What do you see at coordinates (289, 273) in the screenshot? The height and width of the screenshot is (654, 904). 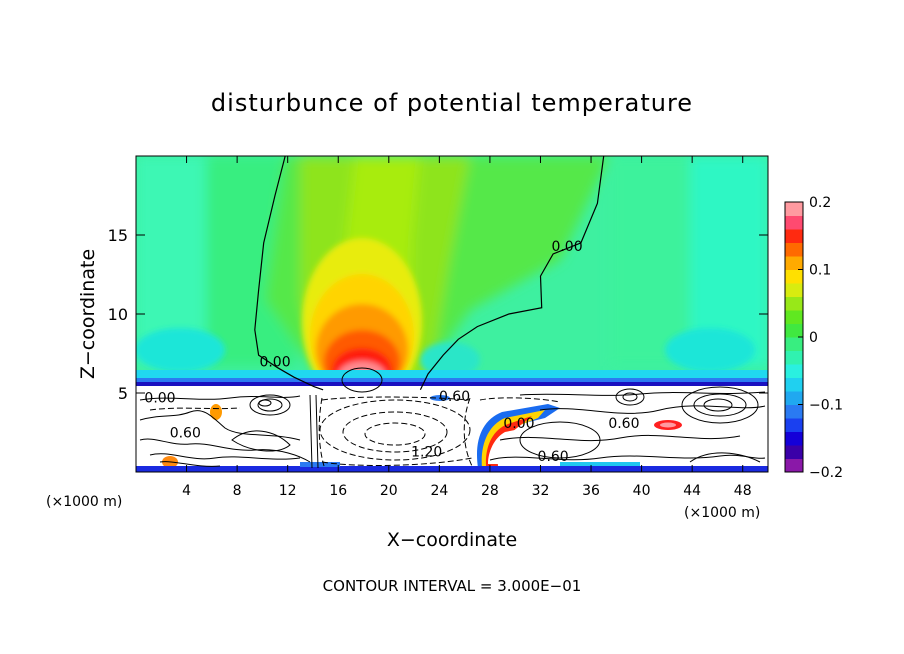 I see `zero-contour-left` at bounding box center [289, 273].